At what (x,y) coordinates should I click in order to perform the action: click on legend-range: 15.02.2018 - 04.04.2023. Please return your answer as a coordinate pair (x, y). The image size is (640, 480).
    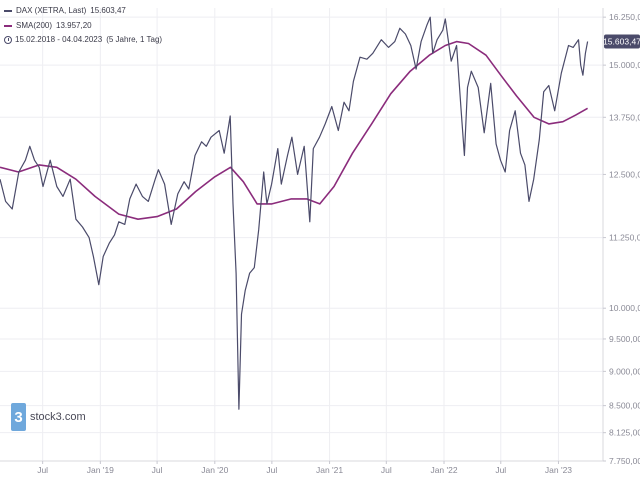
    Looking at the image, I should click on (59, 39).